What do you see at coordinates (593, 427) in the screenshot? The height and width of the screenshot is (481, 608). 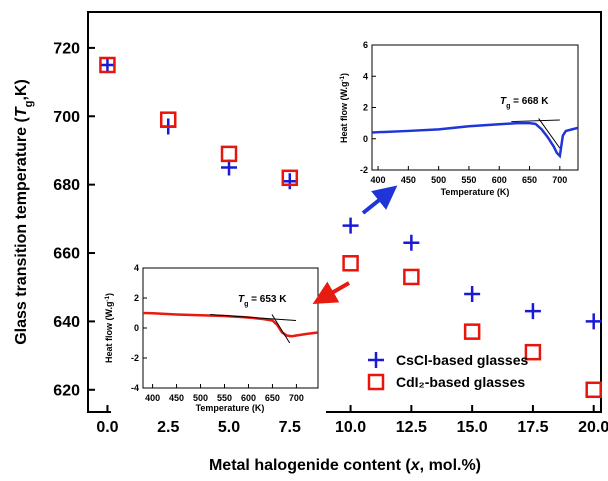 I see `x-tick-label: 20.0` at bounding box center [593, 427].